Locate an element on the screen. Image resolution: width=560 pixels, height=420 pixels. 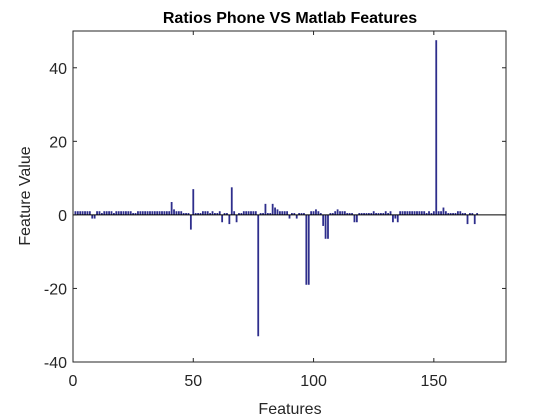
x-tick-label-100: 100 is located at coordinates (313, 381).